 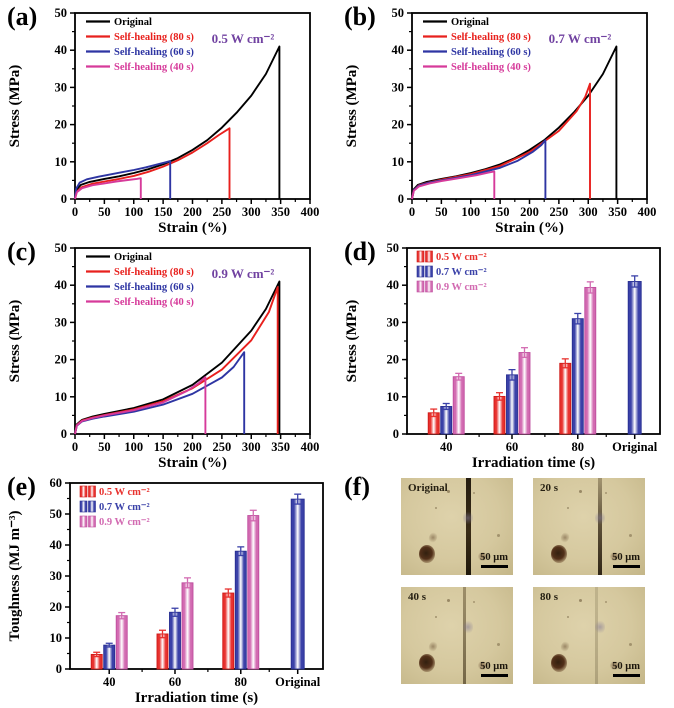 What do you see at coordinates (21, 251) in the screenshot?
I see `panel-letter-c: (c)` at bounding box center [21, 251].